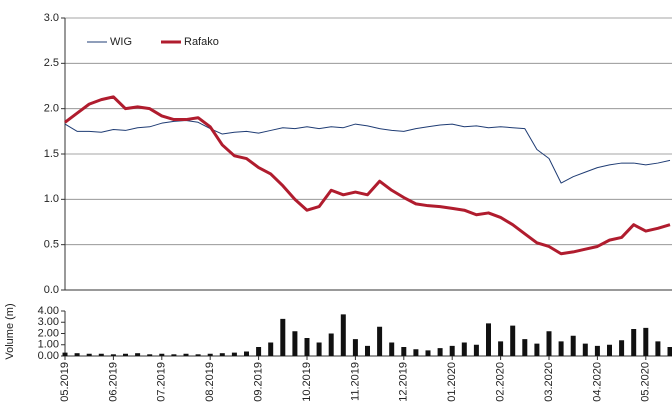 The height and width of the screenshot is (402, 672). Describe the element at coordinates (51, 245) in the screenshot. I see `y-tick-label: 0.5` at that location.